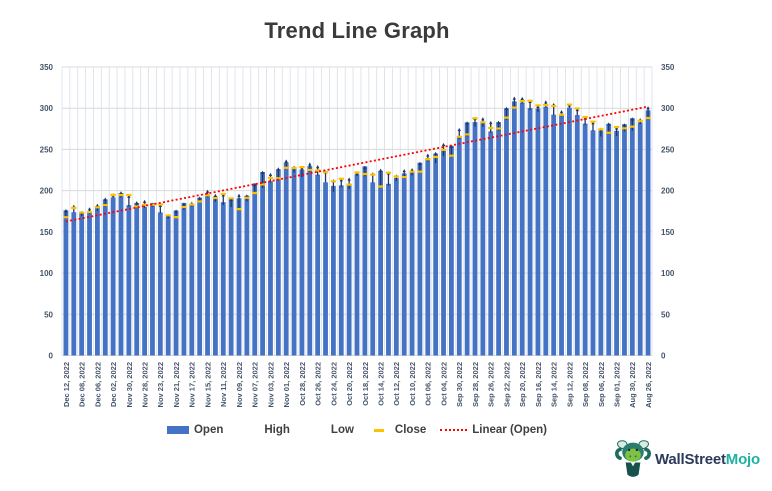 This screenshot has width=772, height=491. I want to click on x-axis-label: Nov 15, 2022, so click(207, 384).